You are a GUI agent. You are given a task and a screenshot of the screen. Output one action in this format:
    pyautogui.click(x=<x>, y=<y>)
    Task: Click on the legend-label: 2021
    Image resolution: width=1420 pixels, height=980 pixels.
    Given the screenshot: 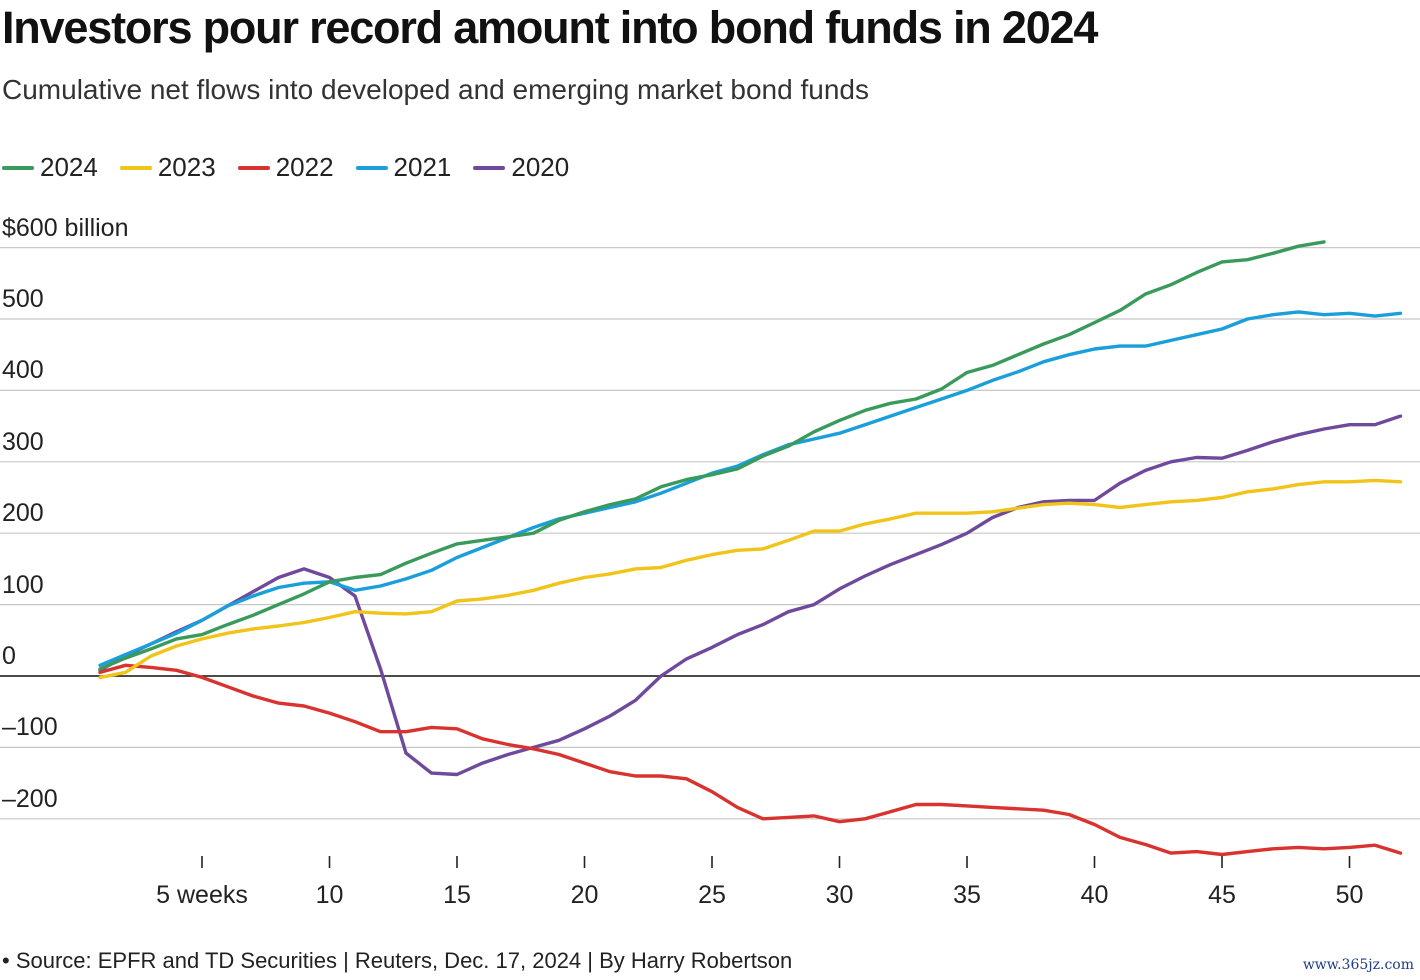 What is the action you would take?
    pyautogui.click(x=422, y=167)
    